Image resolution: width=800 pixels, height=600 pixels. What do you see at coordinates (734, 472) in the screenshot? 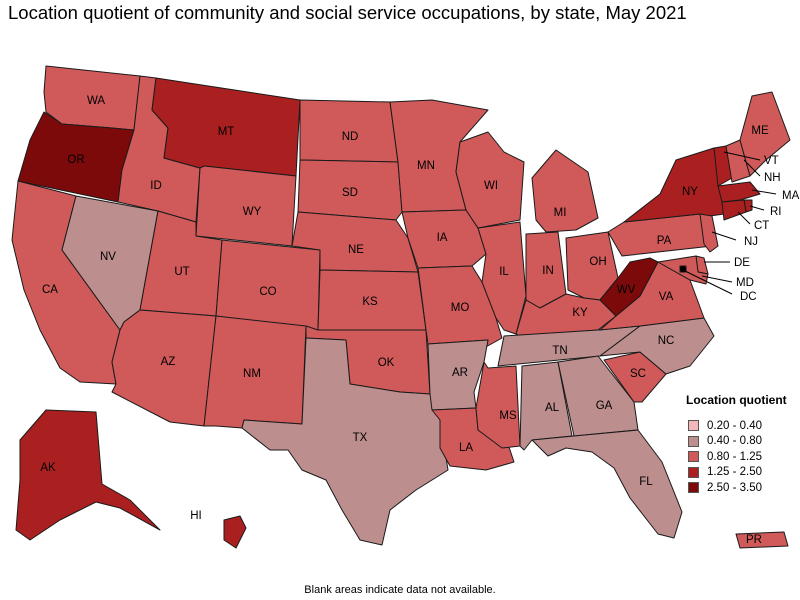
I see `legend-label: 1.25 - 2.50` at bounding box center [734, 472].